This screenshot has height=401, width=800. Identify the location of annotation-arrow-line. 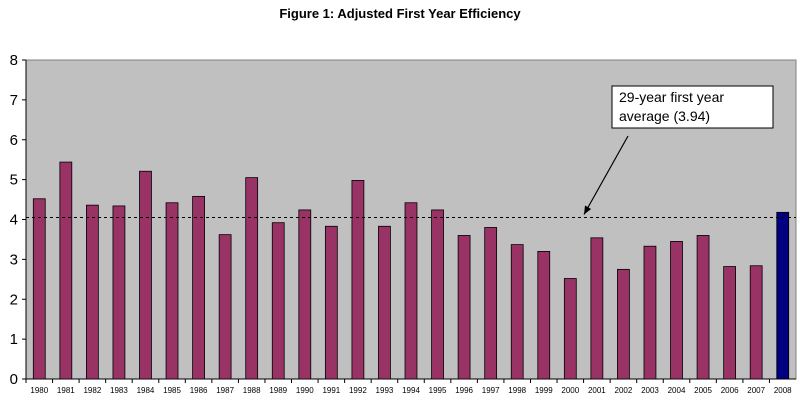
(606, 175).